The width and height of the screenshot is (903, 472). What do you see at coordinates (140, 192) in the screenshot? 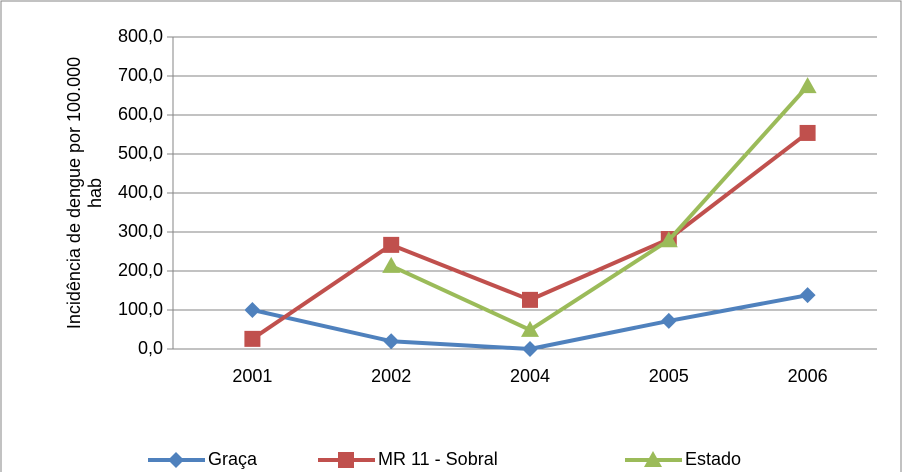
I see `y-tick-label: 400,0` at bounding box center [140, 192].